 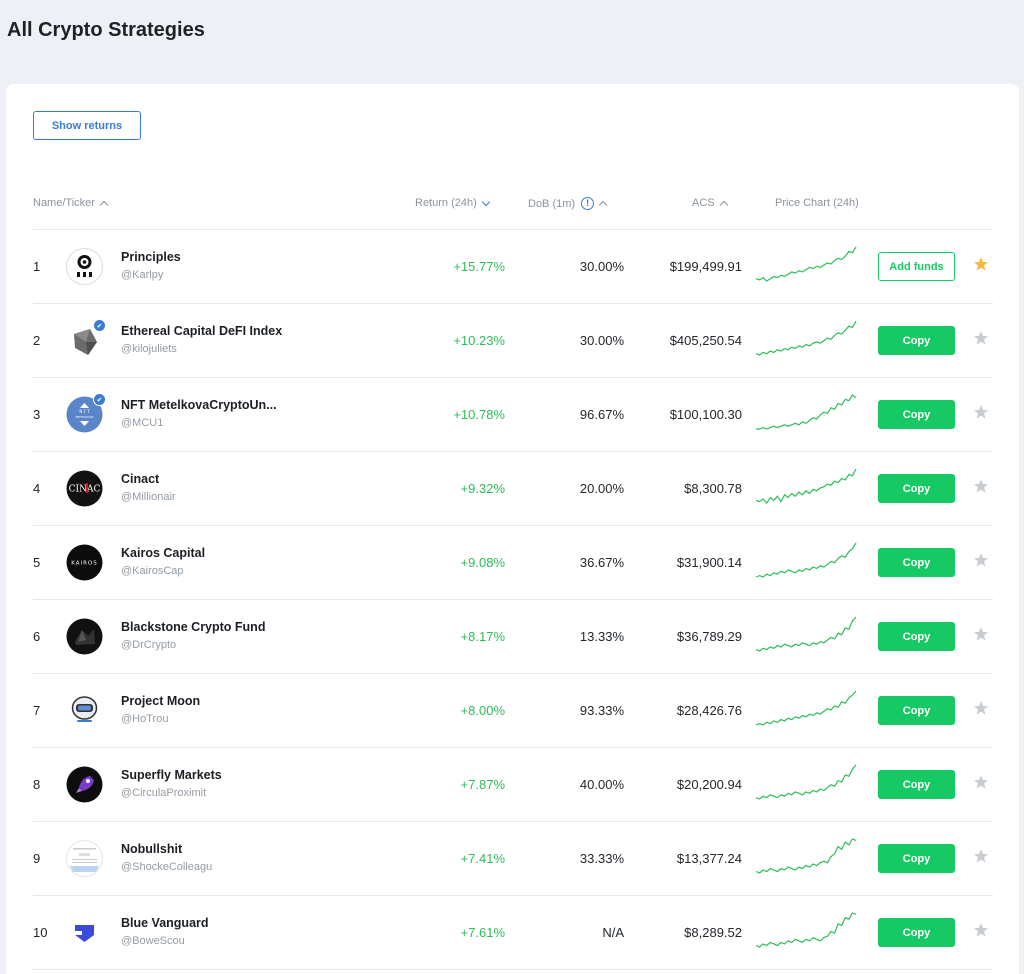 I want to click on ethereal-cube-icon: ✔, so click(x=86, y=339).